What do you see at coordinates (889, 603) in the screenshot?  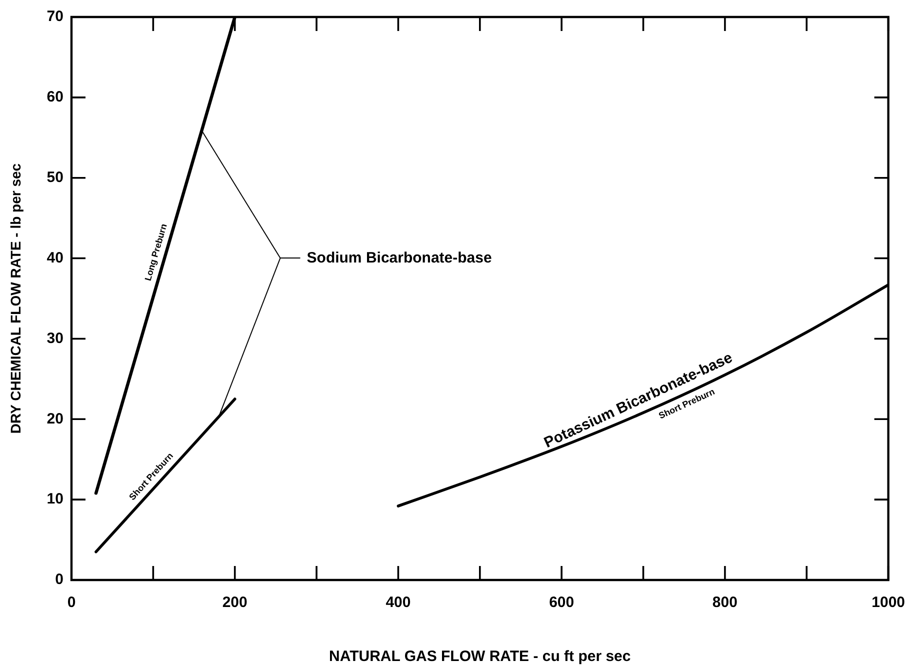 I see `x-tick-label: 1000` at bounding box center [889, 603].